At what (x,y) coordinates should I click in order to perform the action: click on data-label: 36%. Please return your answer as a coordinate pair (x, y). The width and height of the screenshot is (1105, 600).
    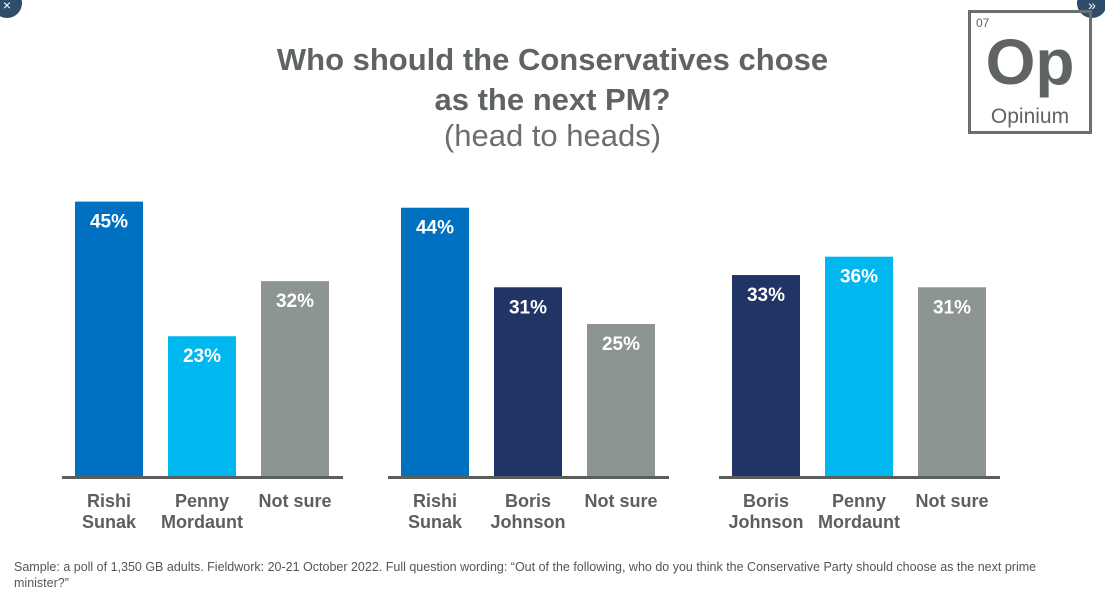
    Looking at the image, I should click on (859, 277).